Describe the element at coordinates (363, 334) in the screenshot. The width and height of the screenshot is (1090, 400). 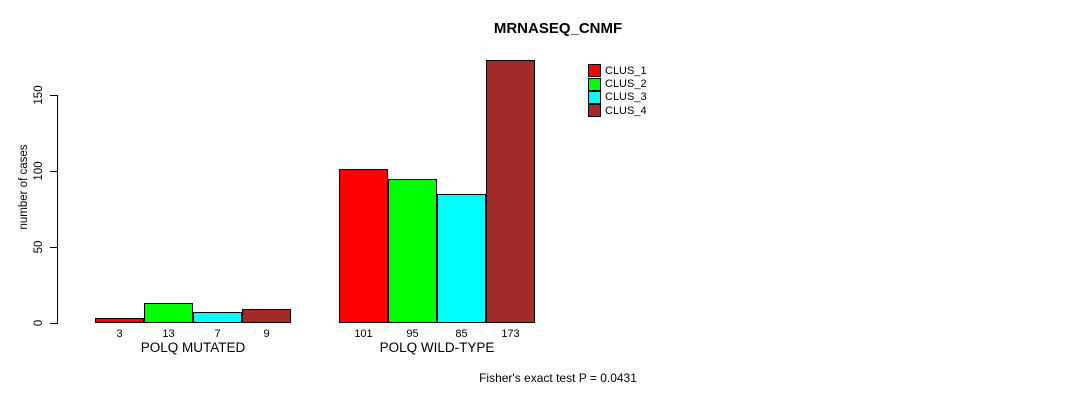
I see `bar-value-label: 101` at that location.